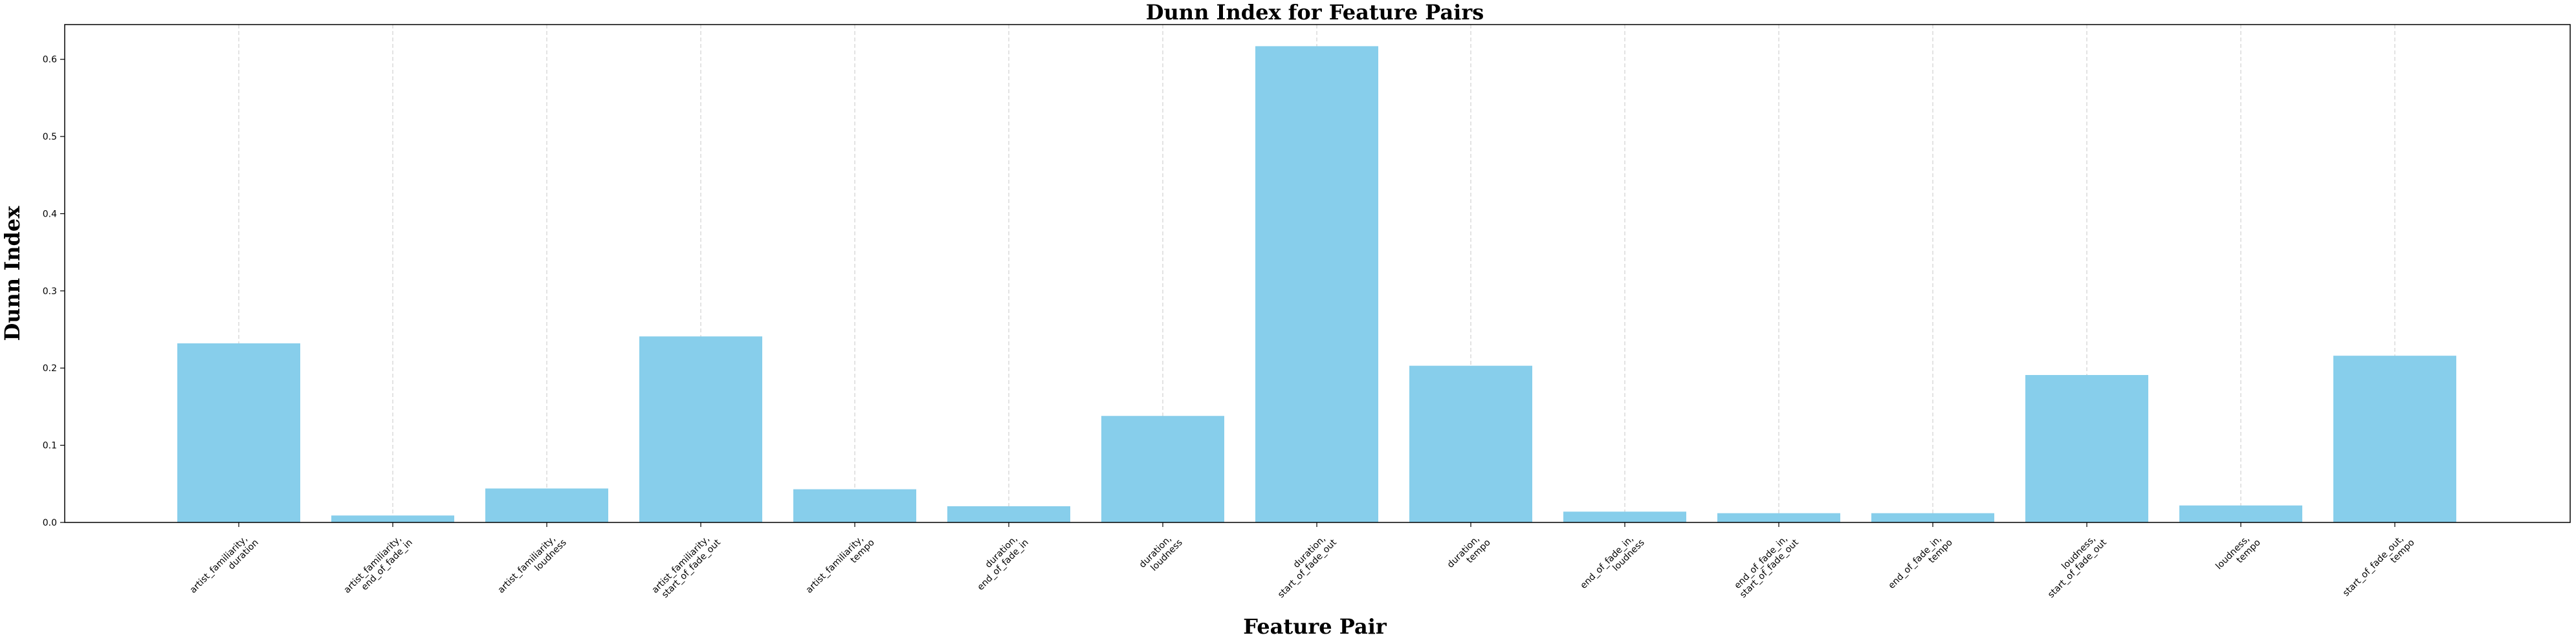  What do you see at coordinates (50, 523) in the screenshot?
I see `y-tick-label: 0.0` at bounding box center [50, 523].